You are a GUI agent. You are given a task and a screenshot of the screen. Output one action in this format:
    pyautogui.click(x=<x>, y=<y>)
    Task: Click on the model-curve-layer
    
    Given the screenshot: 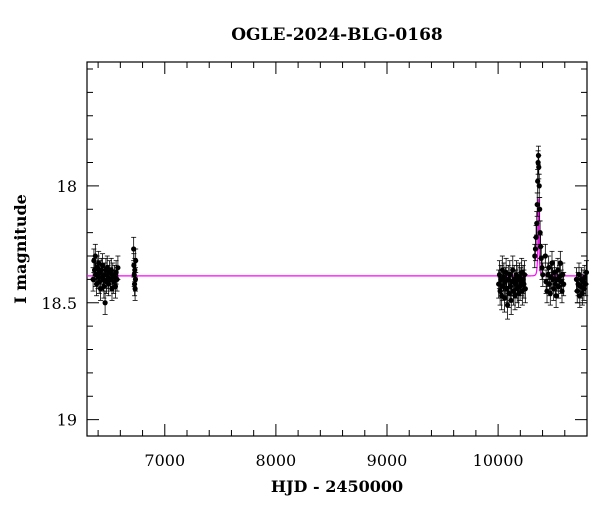 What is the action you would take?
    pyautogui.click(x=337, y=237)
    